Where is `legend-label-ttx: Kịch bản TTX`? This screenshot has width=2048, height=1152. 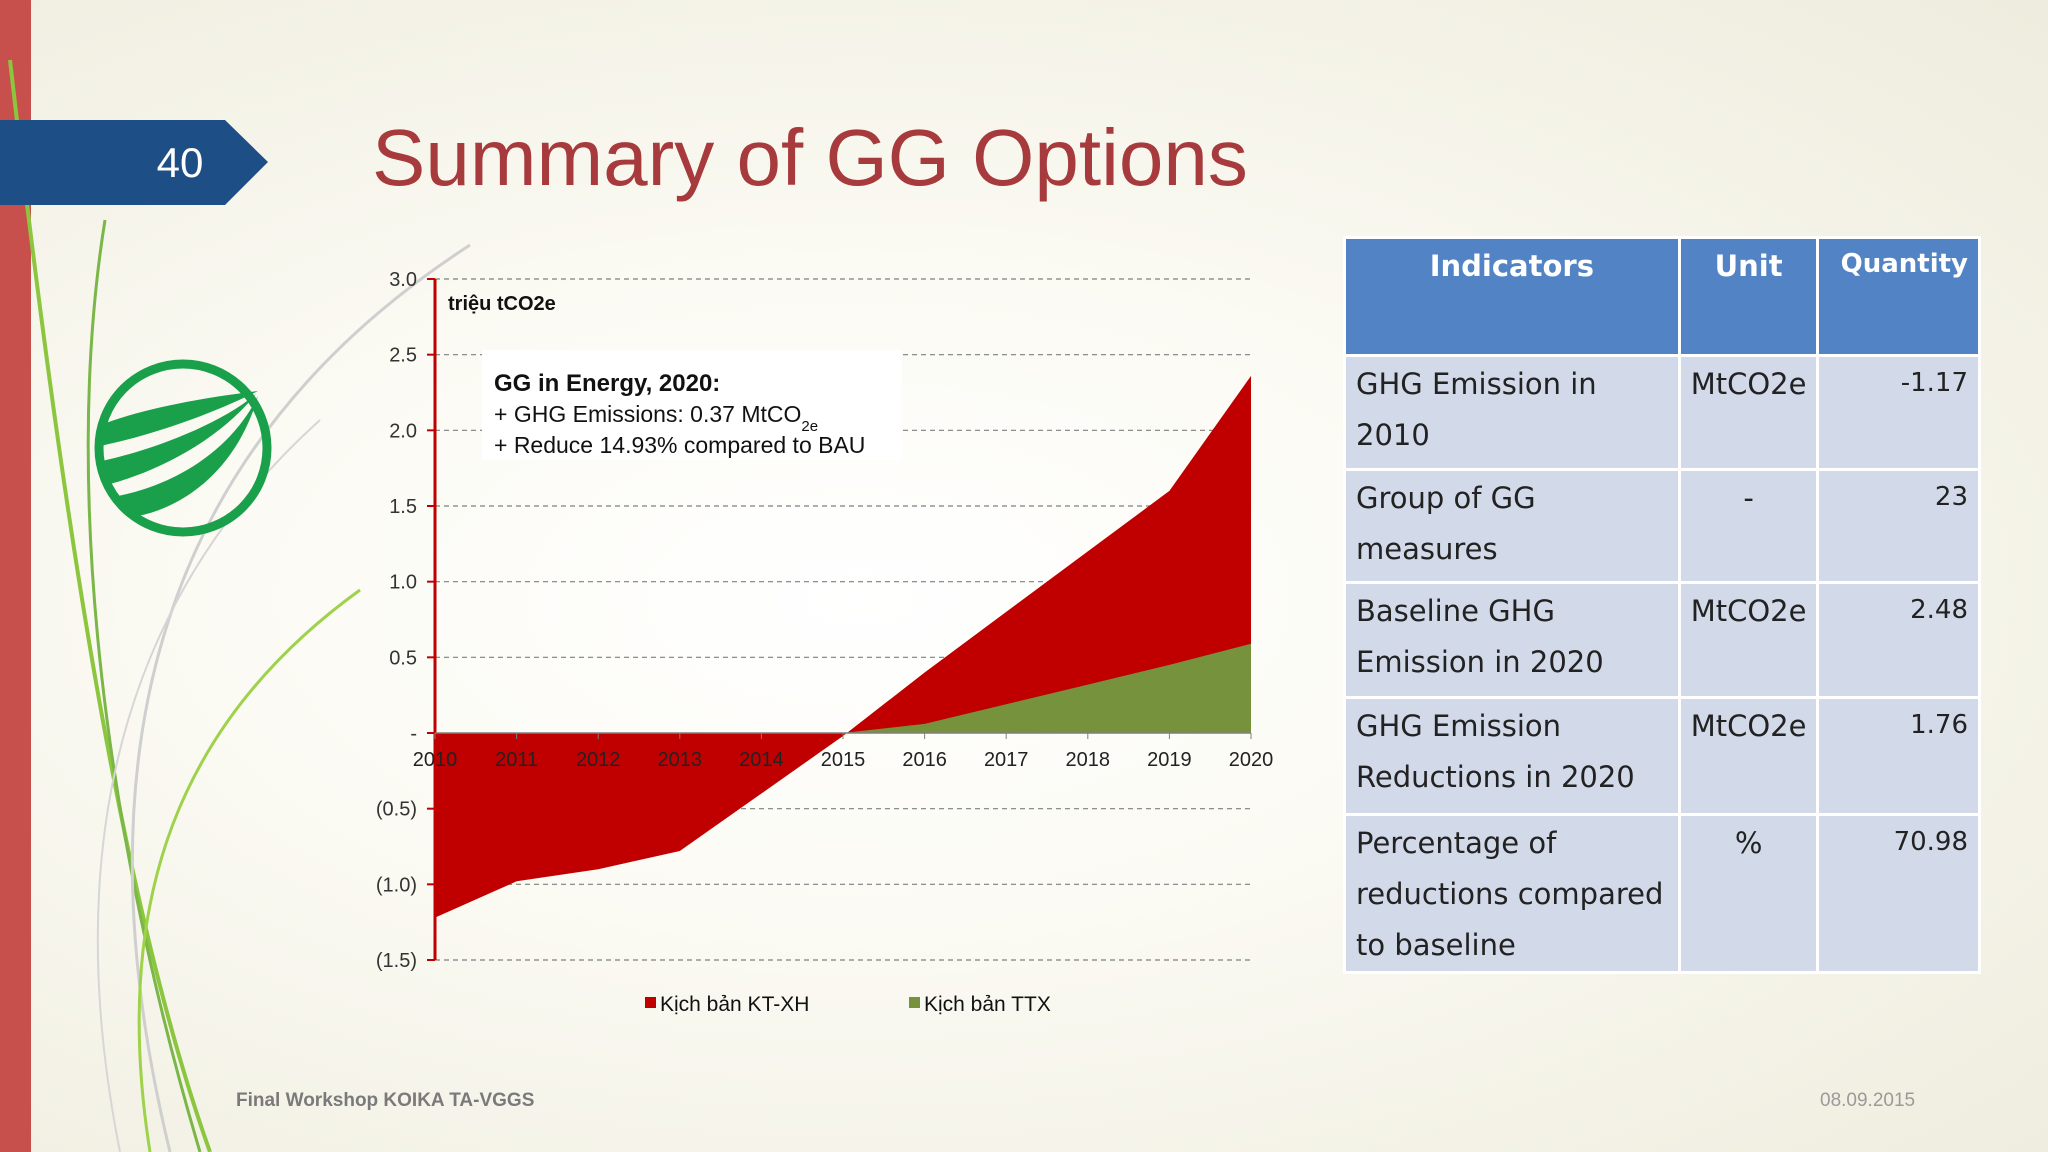 legend-label-ttx: Kịch bản TTX is located at coordinates (987, 1004).